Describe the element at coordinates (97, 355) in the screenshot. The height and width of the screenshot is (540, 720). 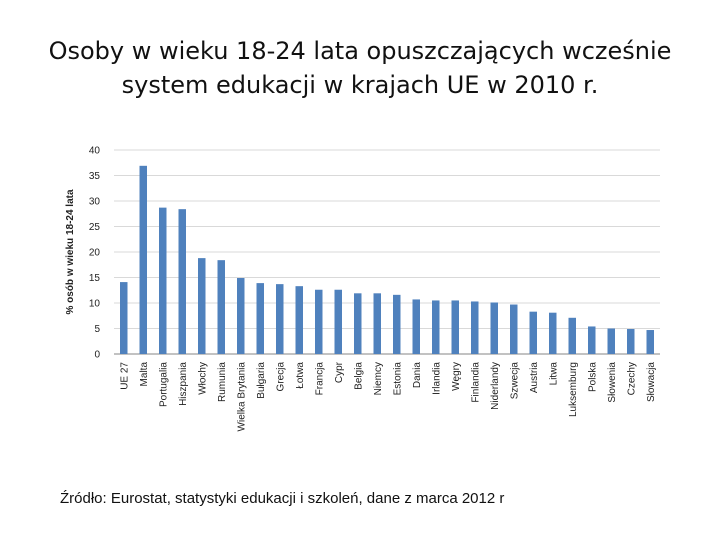
I see `y-tick-label: 0` at that location.